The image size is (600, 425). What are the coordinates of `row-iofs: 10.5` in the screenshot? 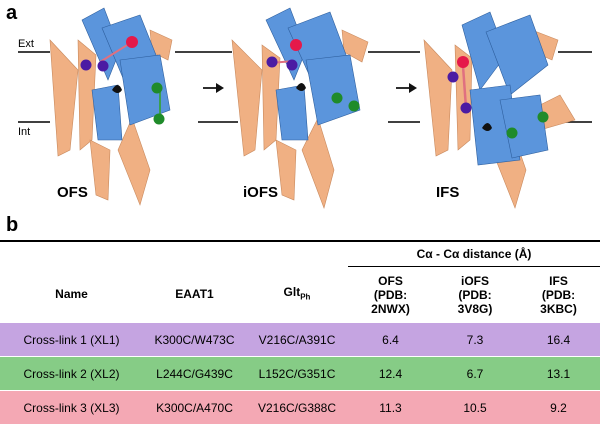 It's located at (475, 407).